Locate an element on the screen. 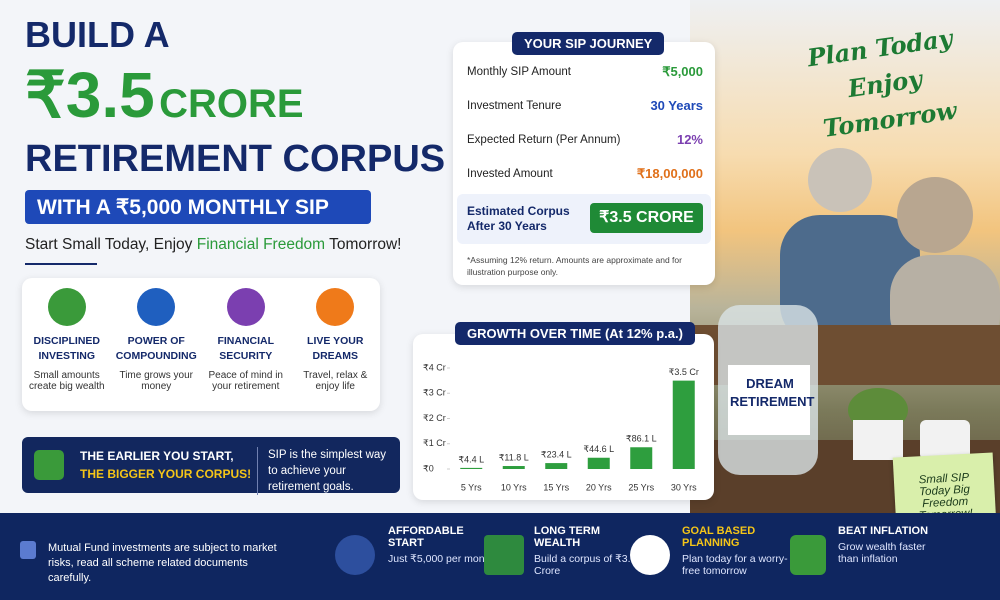 This screenshot has height=600, width=1000. callout-highlight: THE BIGGER YOUR CORPUS! is located at coordinates (166, 474).